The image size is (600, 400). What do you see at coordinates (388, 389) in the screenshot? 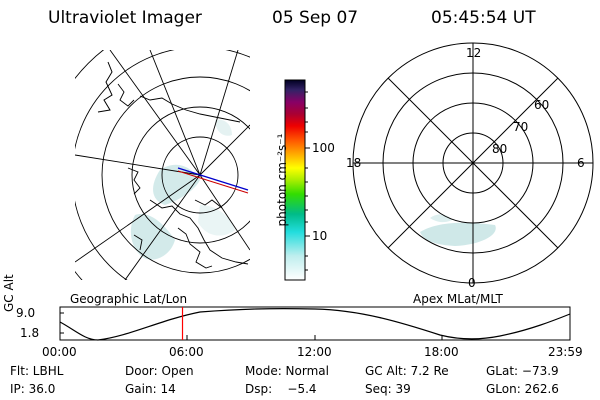
I see `info-seq: Seq: 39` at bounding box center [388, 389].